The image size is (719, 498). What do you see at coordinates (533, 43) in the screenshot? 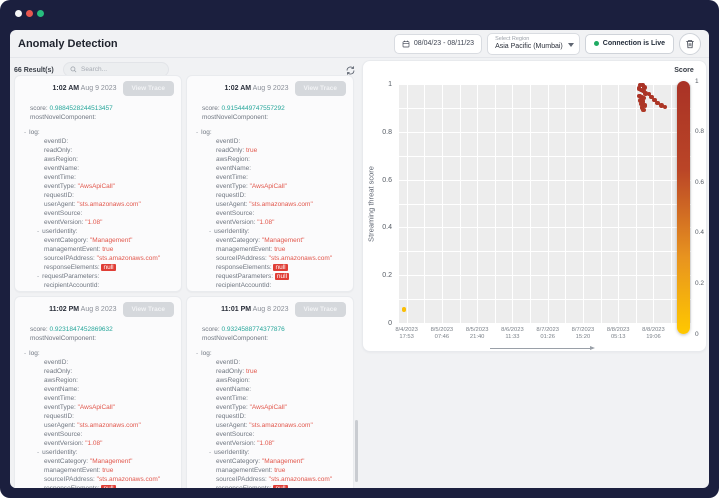
I see `region-select: Select Region Asia Pacific (Mumbai)` at bounding box center [533, 43].